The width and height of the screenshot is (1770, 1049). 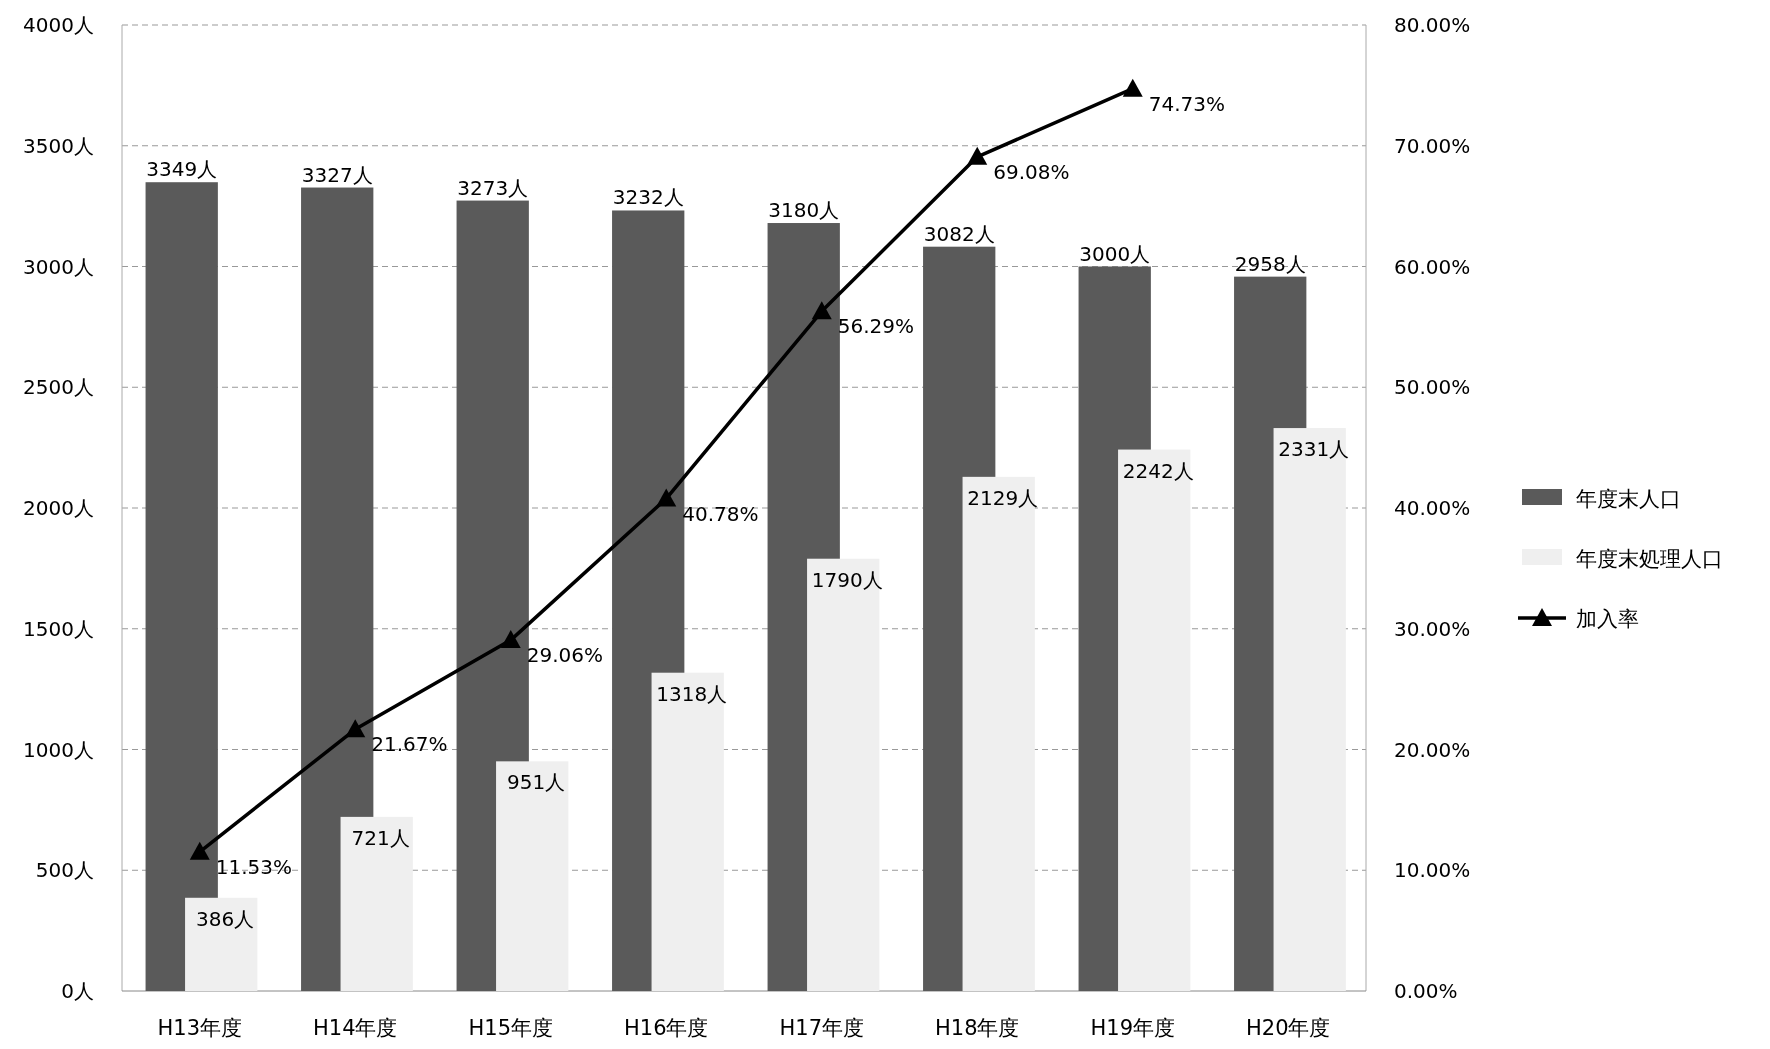 What do you see at coordinates (1628, 499) in the screenshot?
I see `legend-label: 年度末人口` at bounding box center [1628, 499].